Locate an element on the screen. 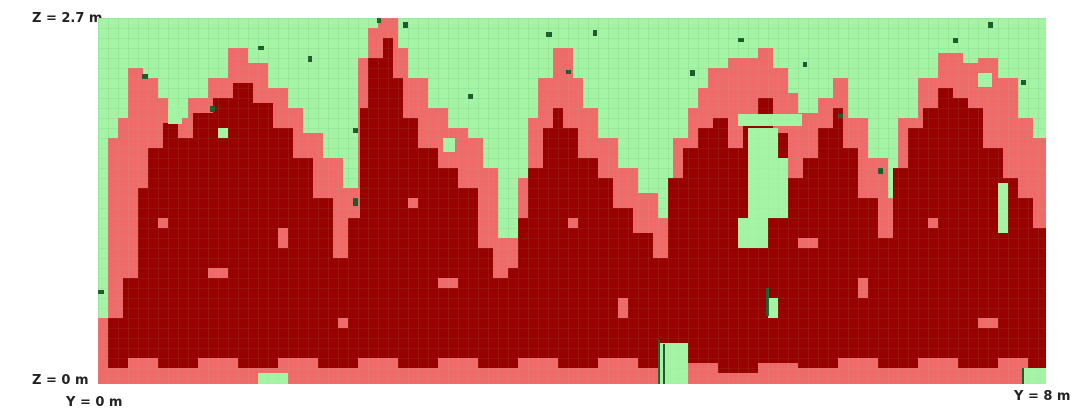 The height and width of the screenshot is (411, 1071). axis-label-z-top: Z = 2.7 m is located at coordinates (67, 18).